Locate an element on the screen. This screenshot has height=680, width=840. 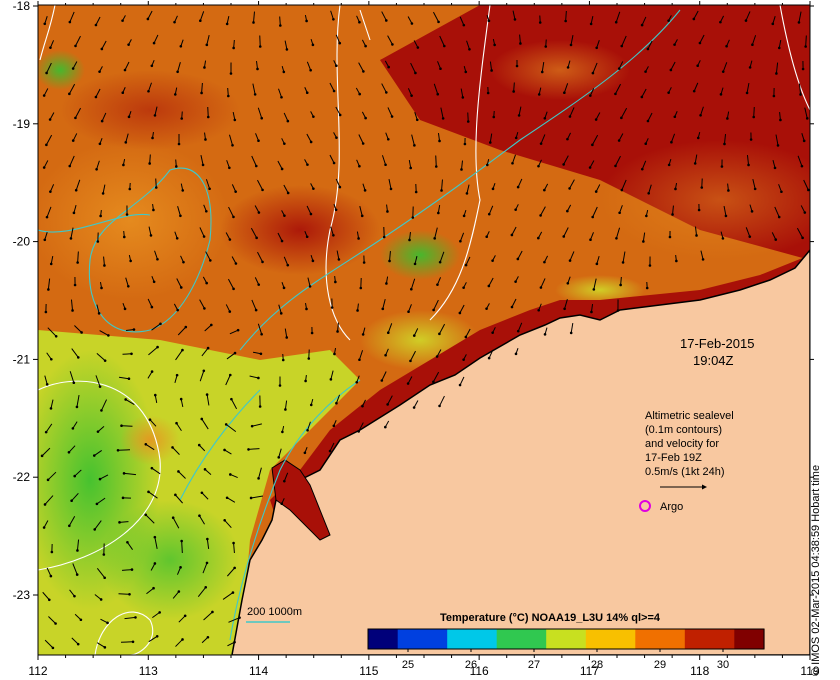
colorbar-tick-label: 28 is located at coordinates (597, 665).